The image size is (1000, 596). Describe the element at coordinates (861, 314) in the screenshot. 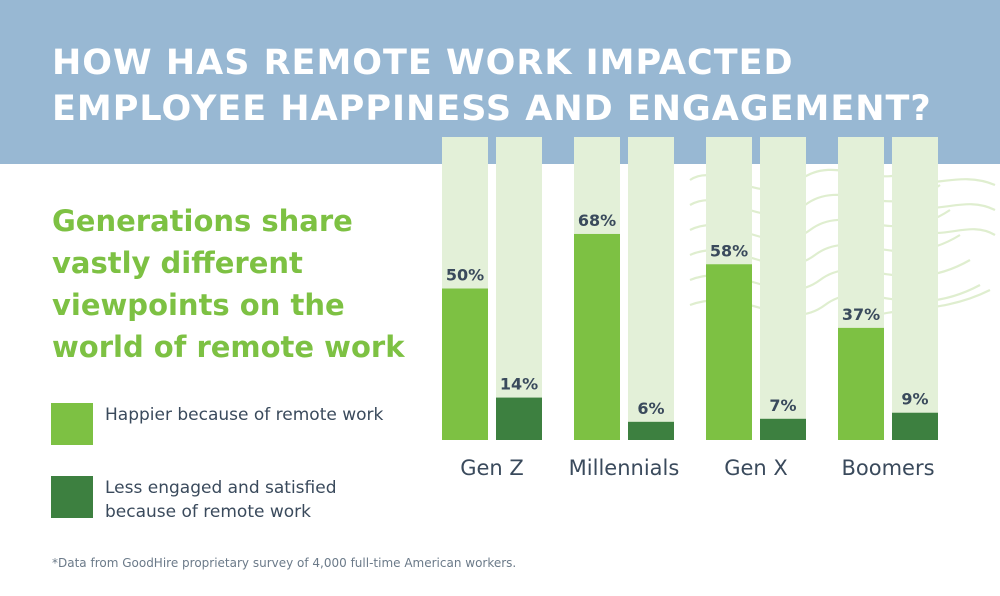

I see `data-label-boomers-happier: 37%` at that location.